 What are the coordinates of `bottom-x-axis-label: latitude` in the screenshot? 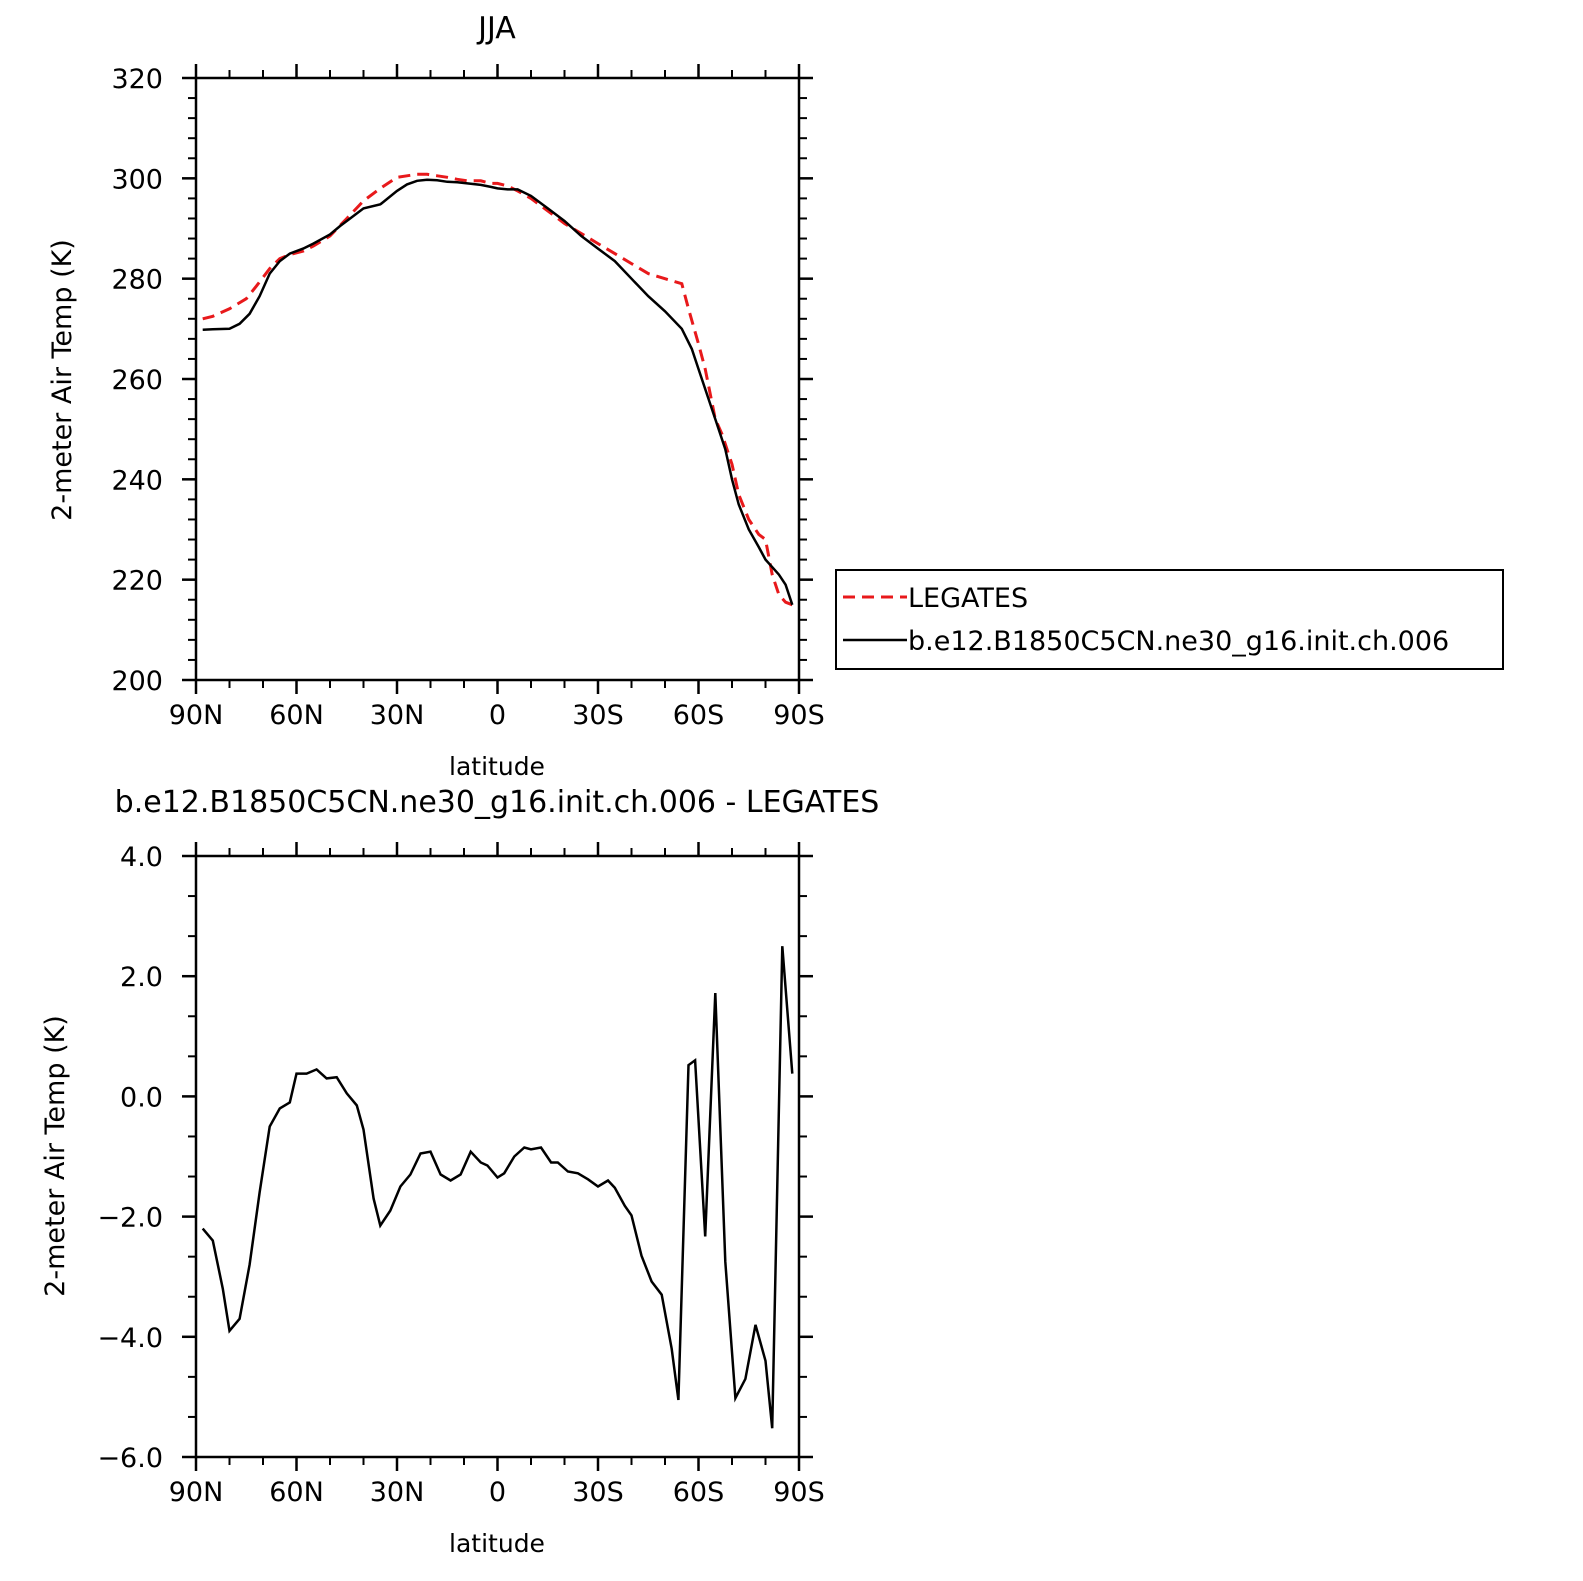 It's located at (497, 1543).